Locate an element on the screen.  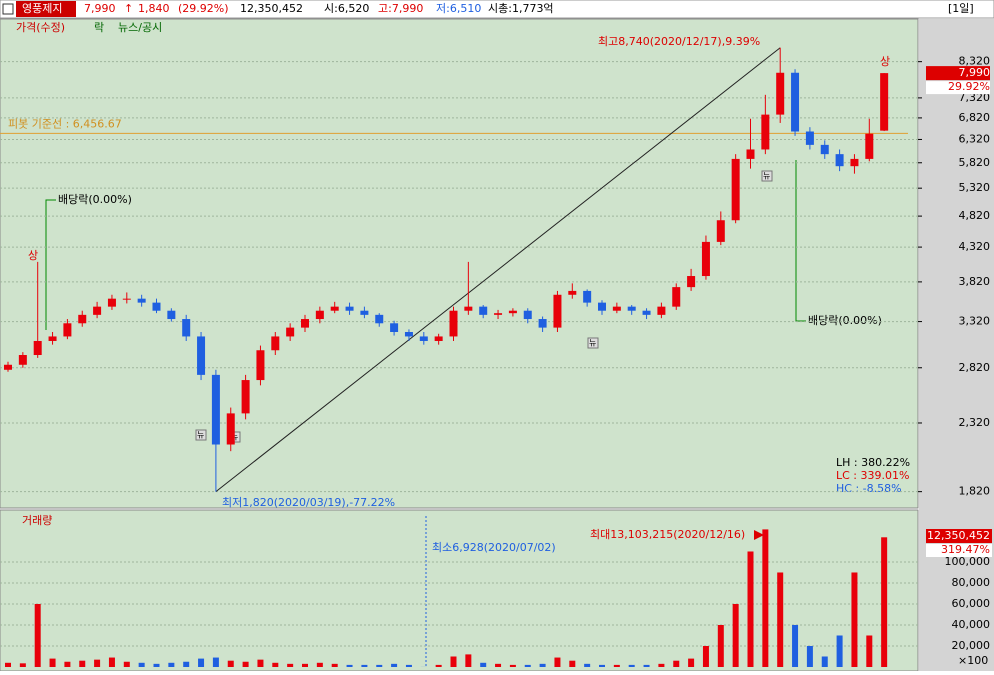
y-tick-label: 6,820 is located at coordinates (975, 117).